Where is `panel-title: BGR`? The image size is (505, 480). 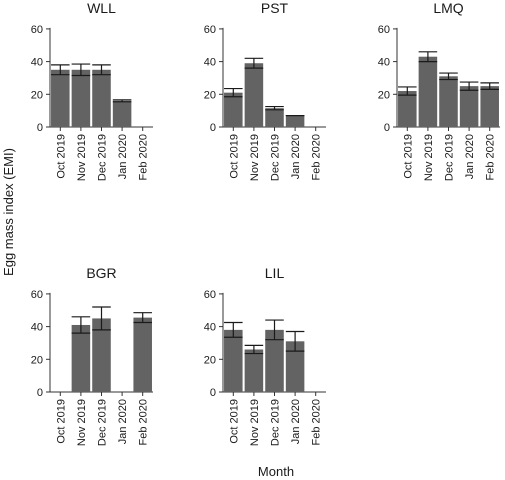 panel-title: BGR is located at coordinates (101, 273).